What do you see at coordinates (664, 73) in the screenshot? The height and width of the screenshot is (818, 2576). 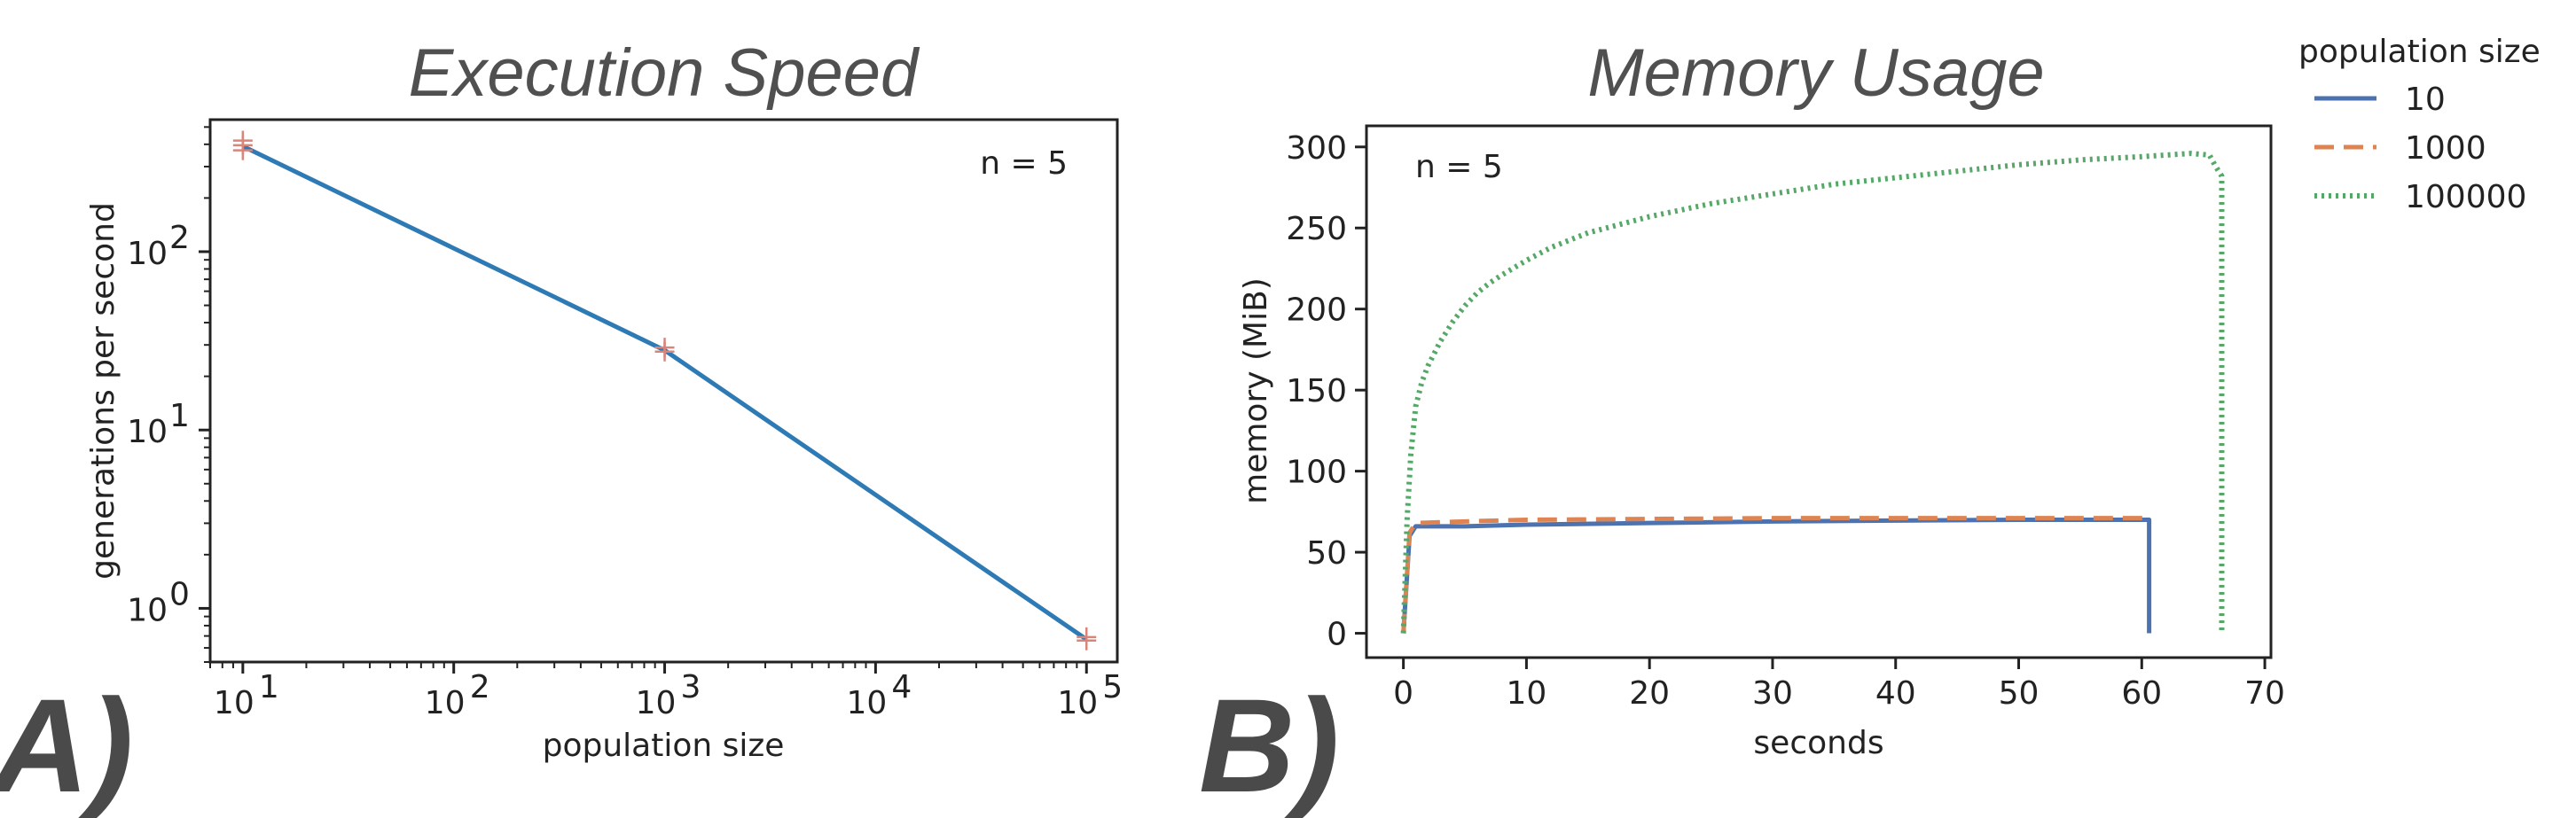 I see `chart-a-title: Execution Speed` at bounding box center [664, 73].